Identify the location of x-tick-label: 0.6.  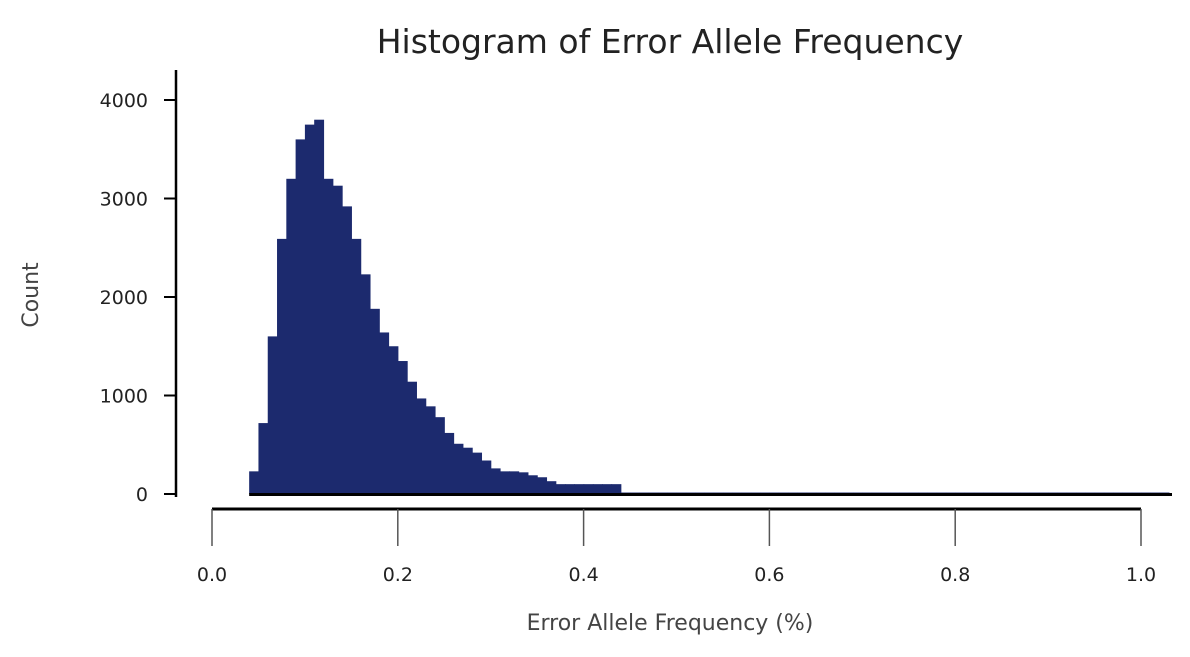
(769, 575).